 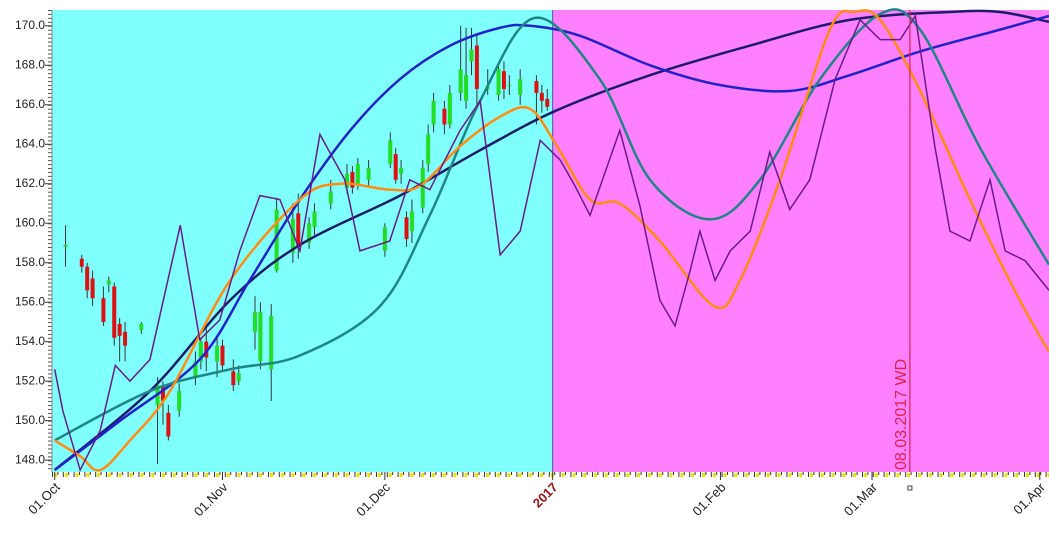 What do you see at coordinates (30, 104) in the screenshot?
I see `y-tick-label: 166.0` at bounding box center [30, 104].